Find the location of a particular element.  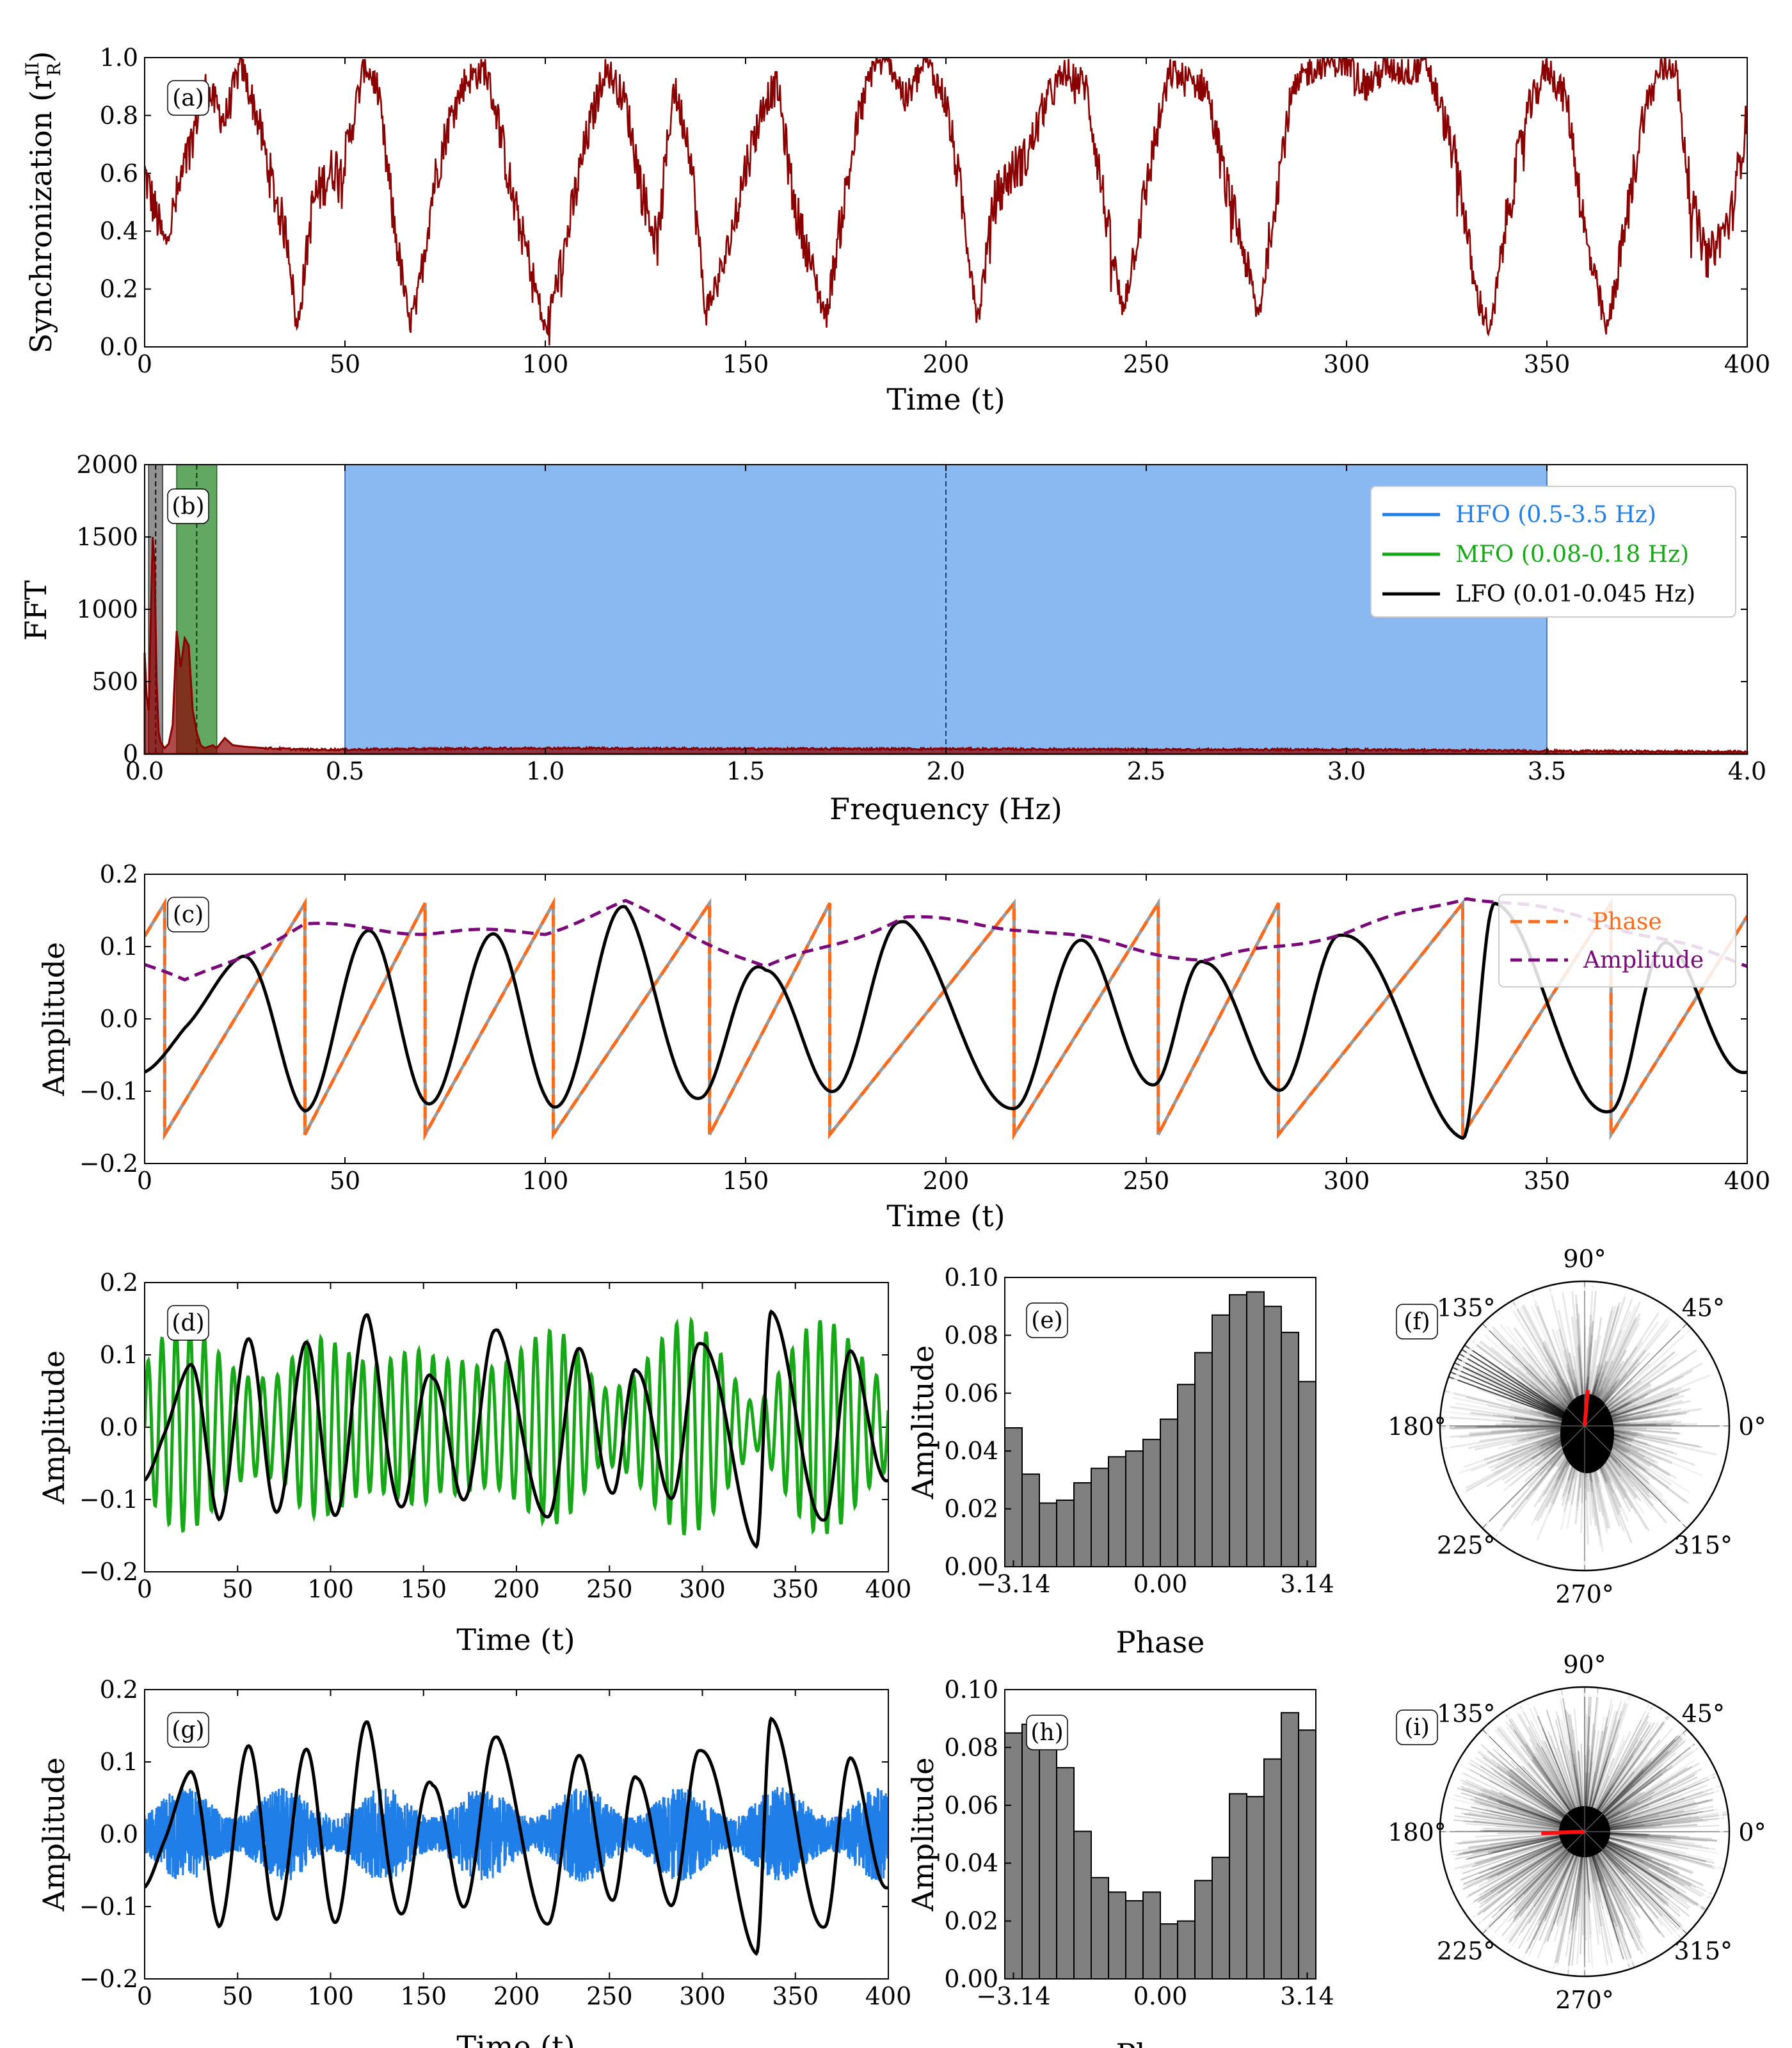

legend: Phase Amplitude is located at coordinates (1617, 941).